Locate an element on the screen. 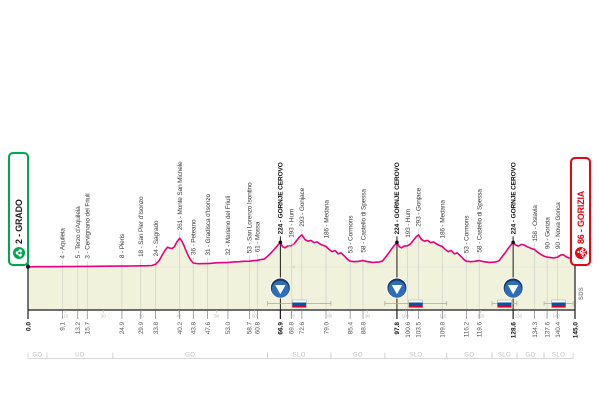  axis-km-number: 120 is located at coordinates (481, 316).